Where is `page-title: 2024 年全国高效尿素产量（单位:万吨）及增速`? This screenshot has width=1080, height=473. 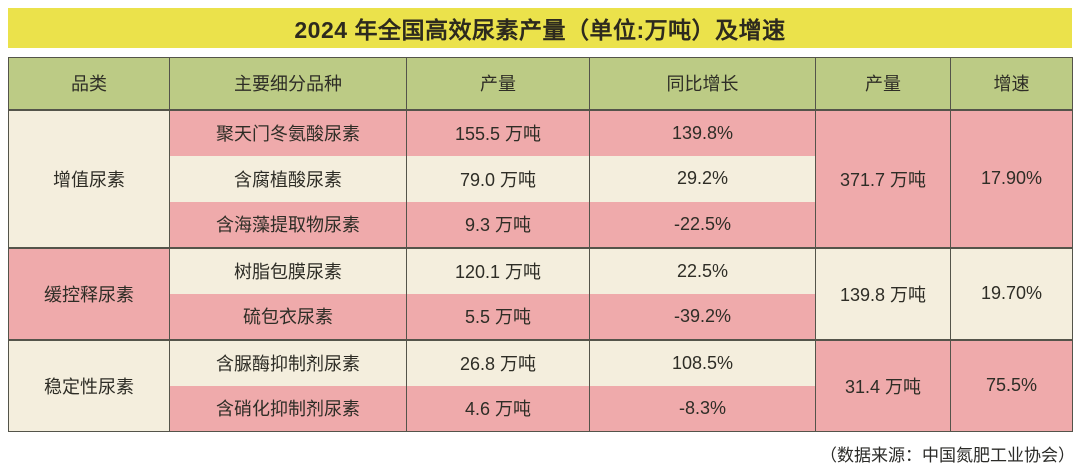 page-title: 2024 年全国高效尿素产量（单位:万吨）及增速 is located at coordinates (540, 30).